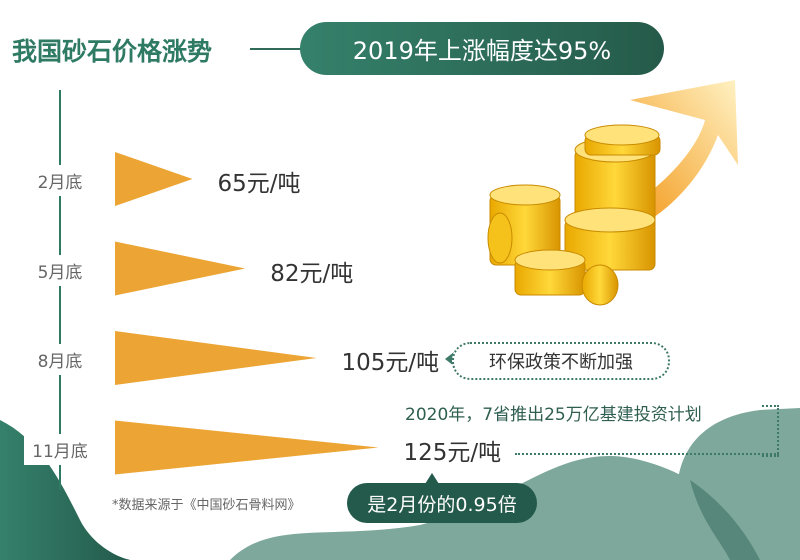 Image resolution: width=800 pixels, height=560 pixels. I want to click on annotation-policy: 环保政策不断加强, so click(561, 361).